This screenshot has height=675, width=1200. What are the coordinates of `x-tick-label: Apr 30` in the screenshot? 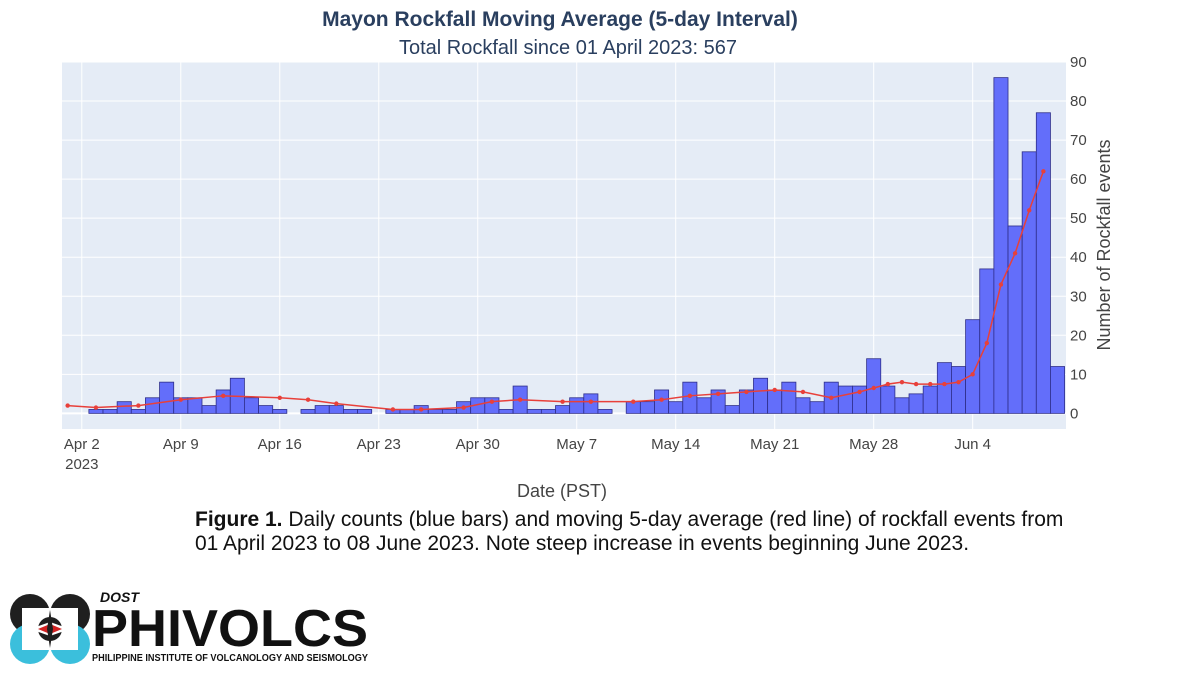 It's located at (478, 444).